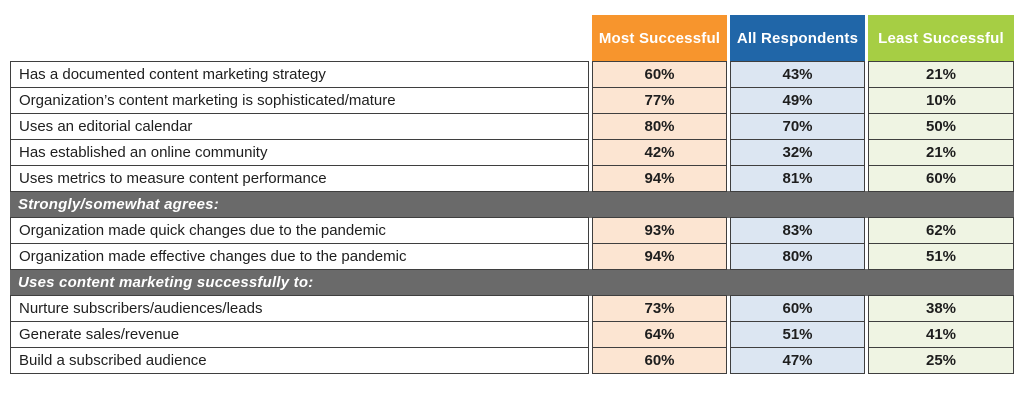 Image resolution: width=1024 pixels, height=414 pixels. What do you see at coordinates (797, 100) in the screenshot?
I see `value-cell: 49%` at bounding box center [797, 100].